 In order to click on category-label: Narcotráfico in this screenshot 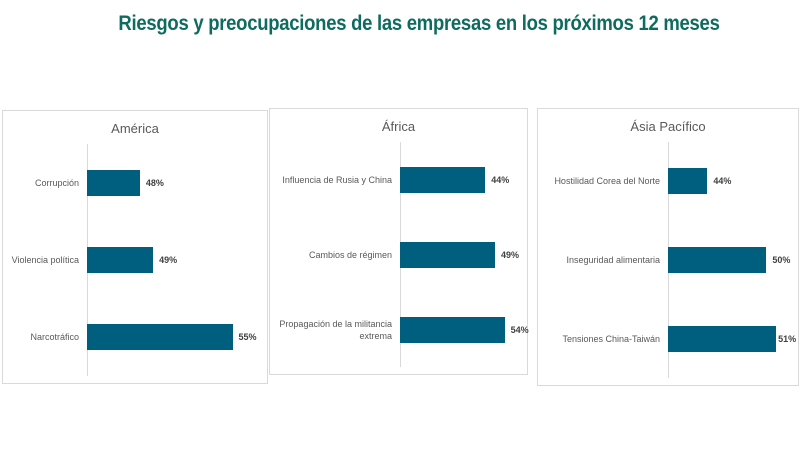, I will do `click(54, 337)`.